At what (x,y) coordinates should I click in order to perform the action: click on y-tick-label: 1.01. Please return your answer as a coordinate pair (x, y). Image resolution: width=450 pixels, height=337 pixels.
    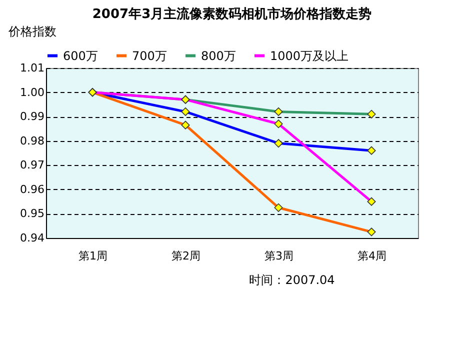
    Looking at the image, I should click on (32, 68).